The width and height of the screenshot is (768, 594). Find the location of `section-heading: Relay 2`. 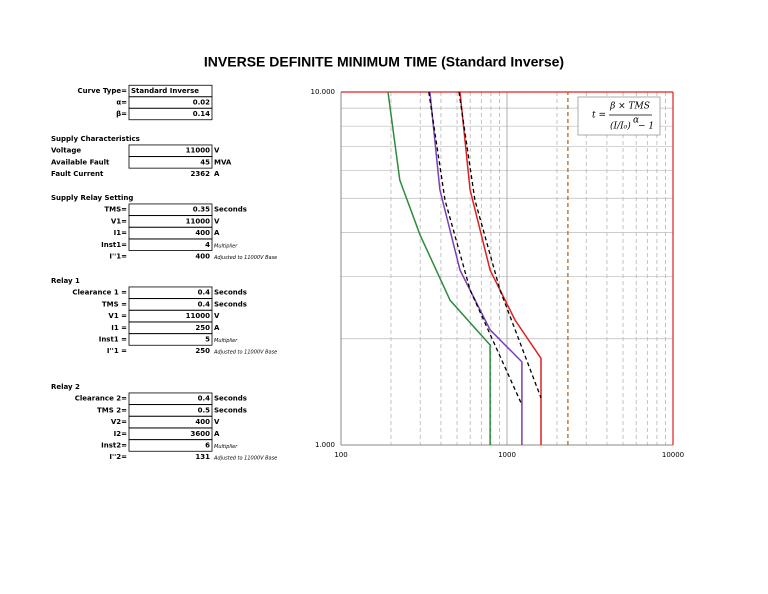

section-heading: Relay 2 is located at coordinates (65, 387).